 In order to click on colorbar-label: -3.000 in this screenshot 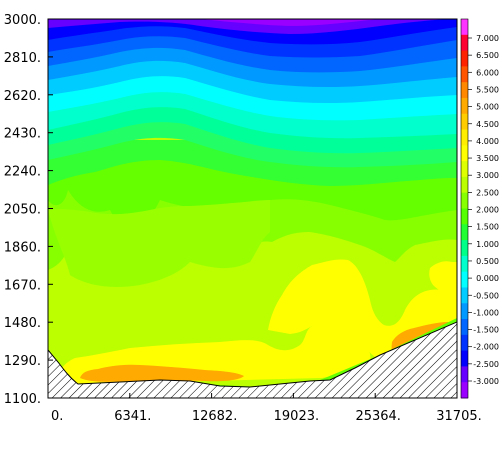, I will do `click(486, 381)`.